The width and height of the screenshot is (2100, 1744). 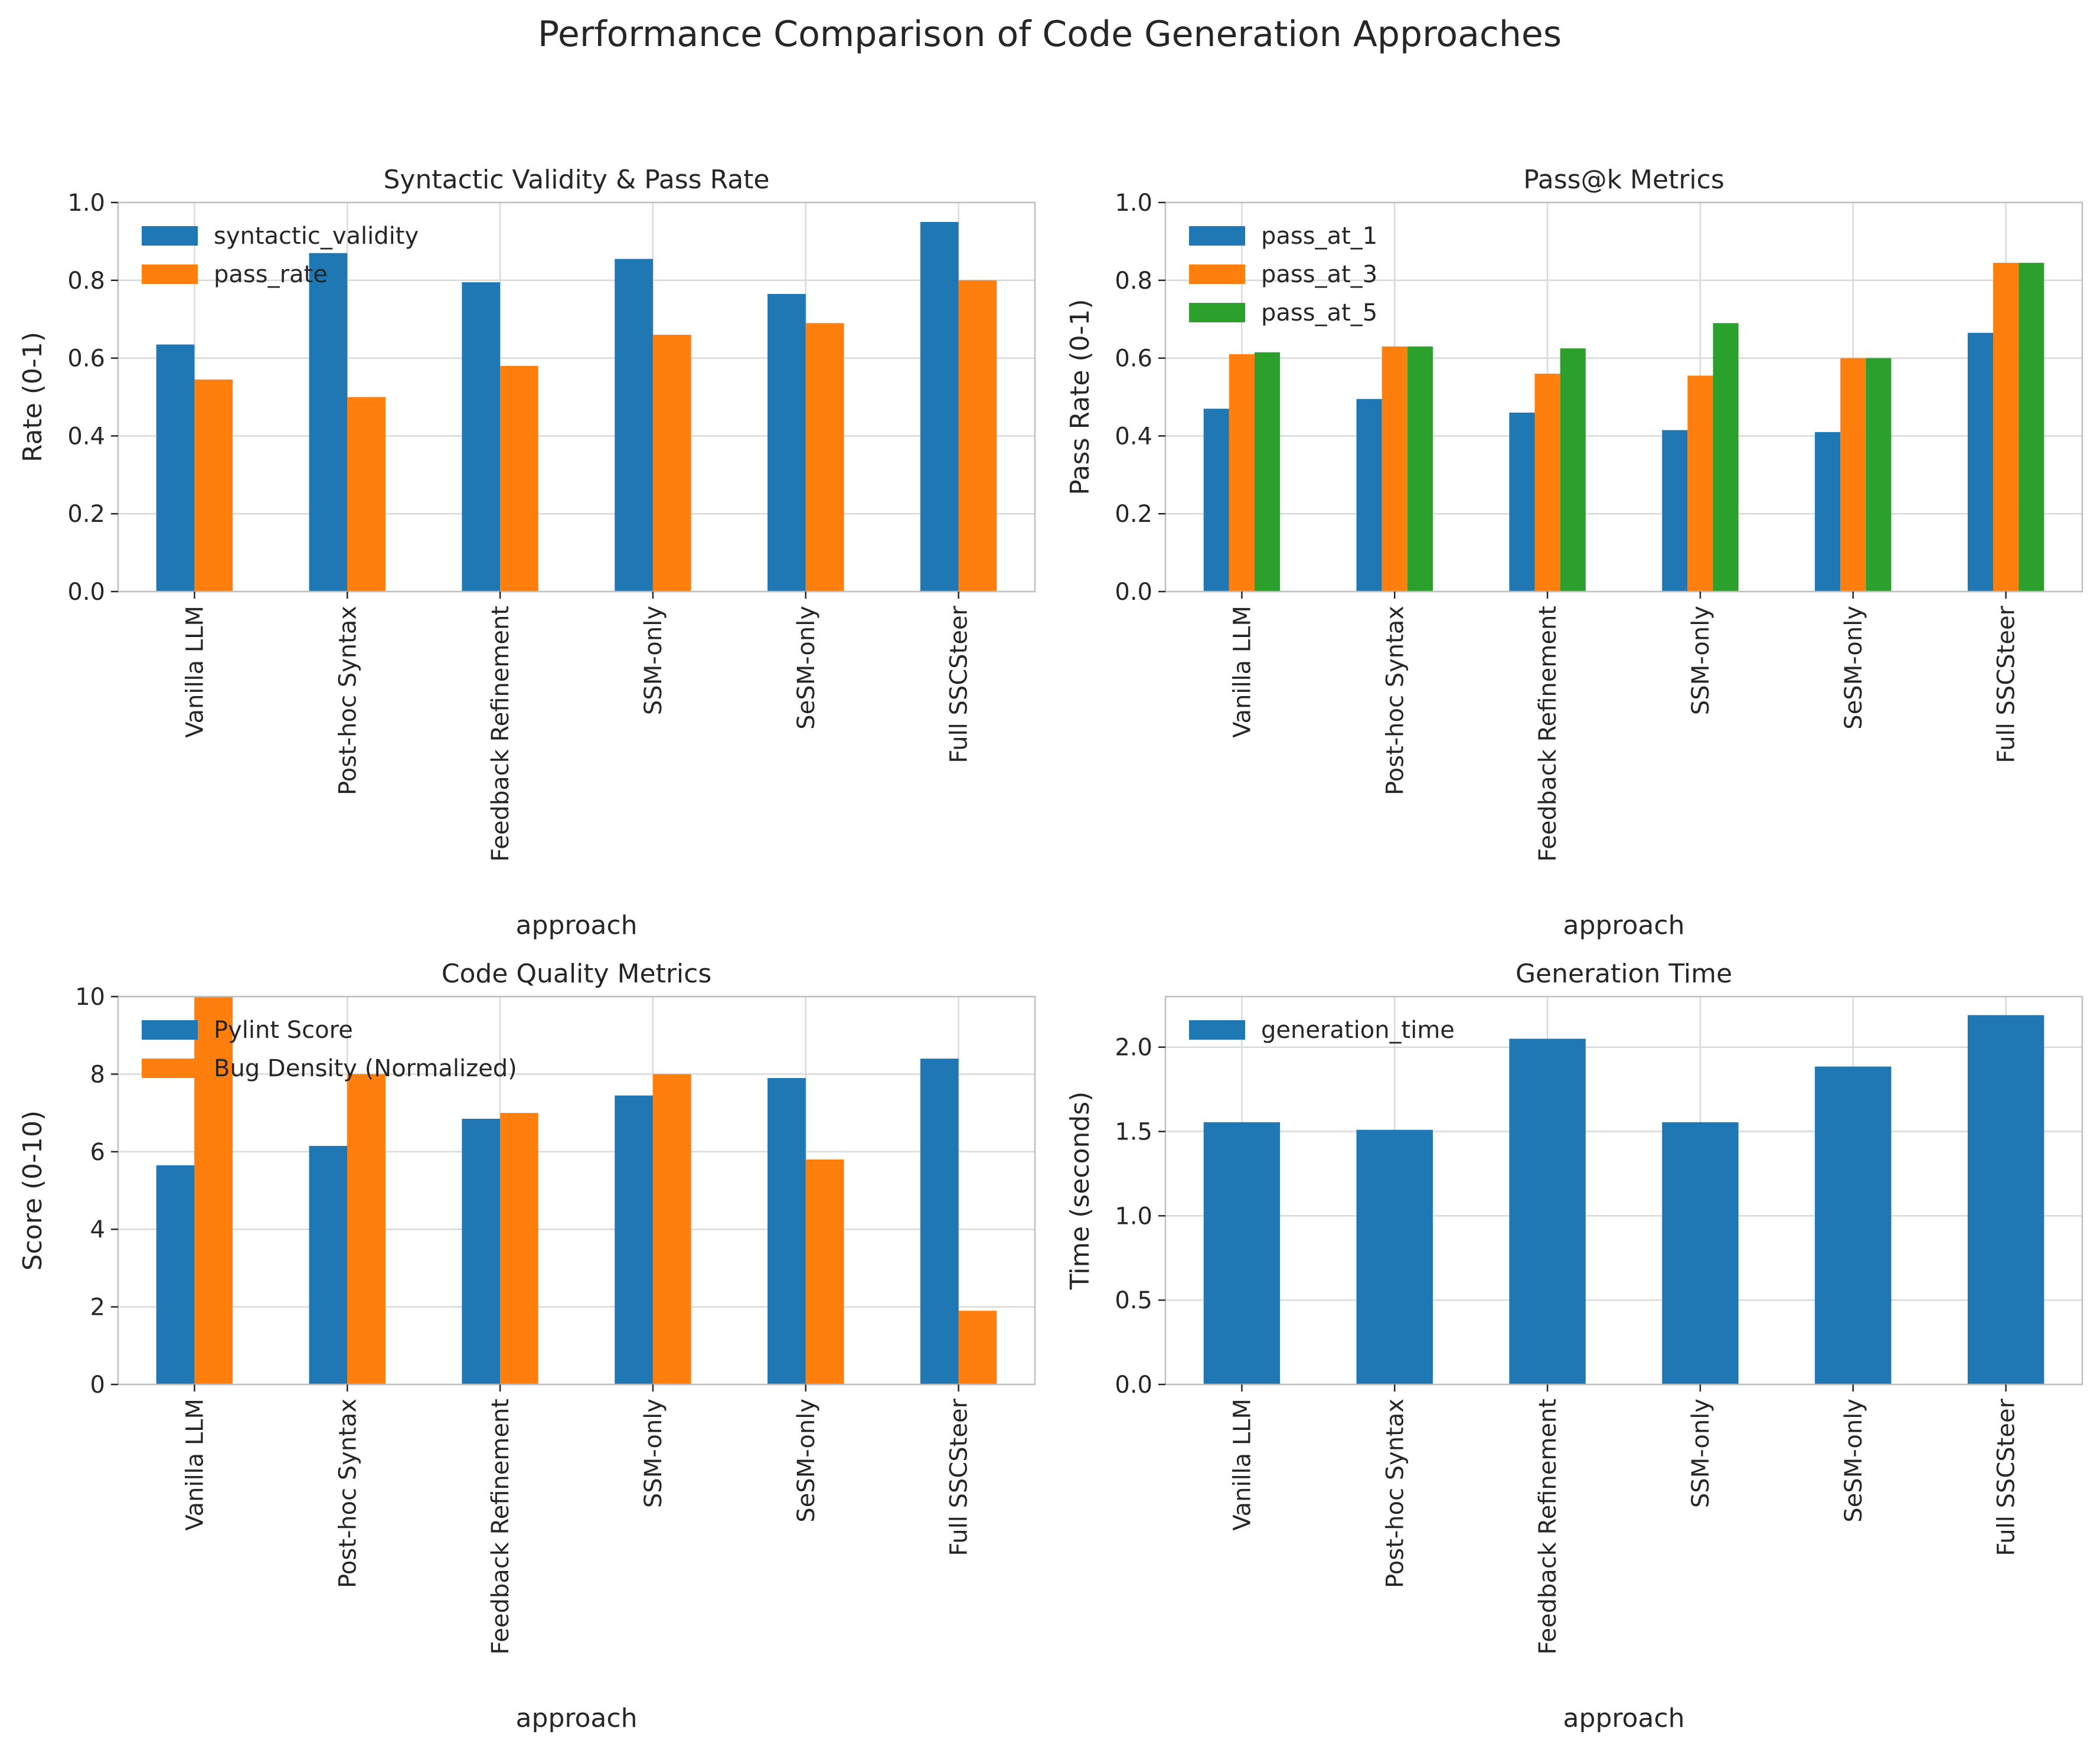 I want to click on legend-label: generation_time, so click(x=1358, y=1030).